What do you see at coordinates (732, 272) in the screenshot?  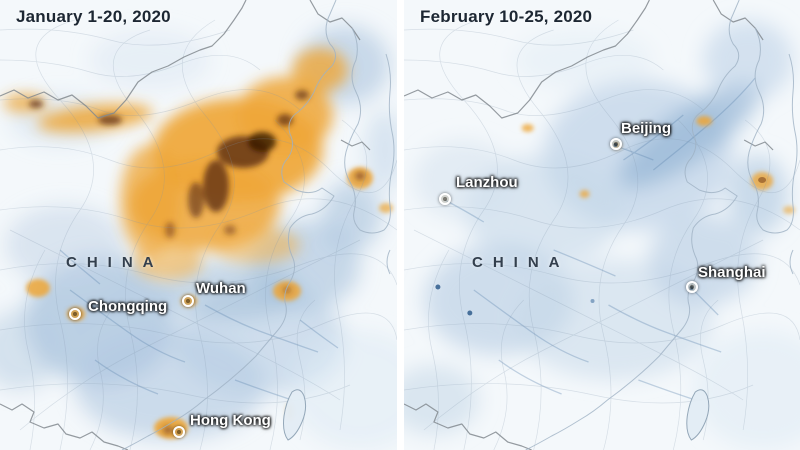 I see `city-label-shanghai: Shanghai` at bounding box center [732, 272].